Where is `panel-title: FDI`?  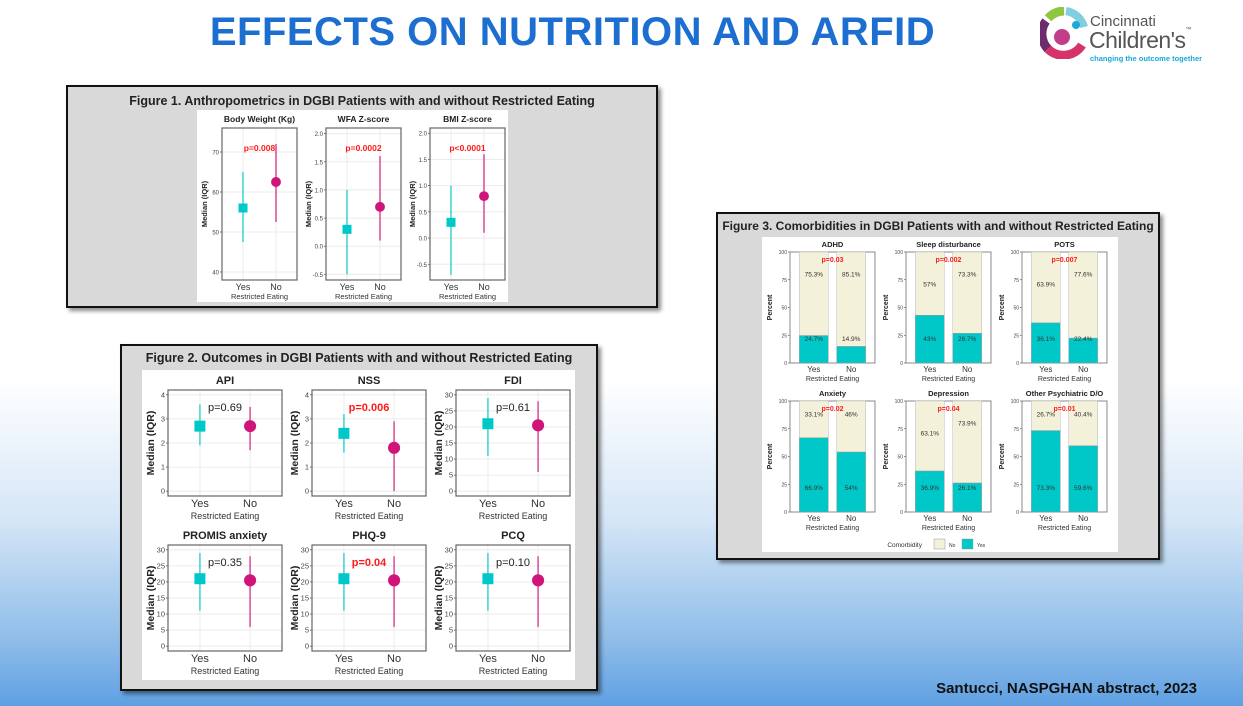
panel-title: FDI is located at coordinates (513, 381).